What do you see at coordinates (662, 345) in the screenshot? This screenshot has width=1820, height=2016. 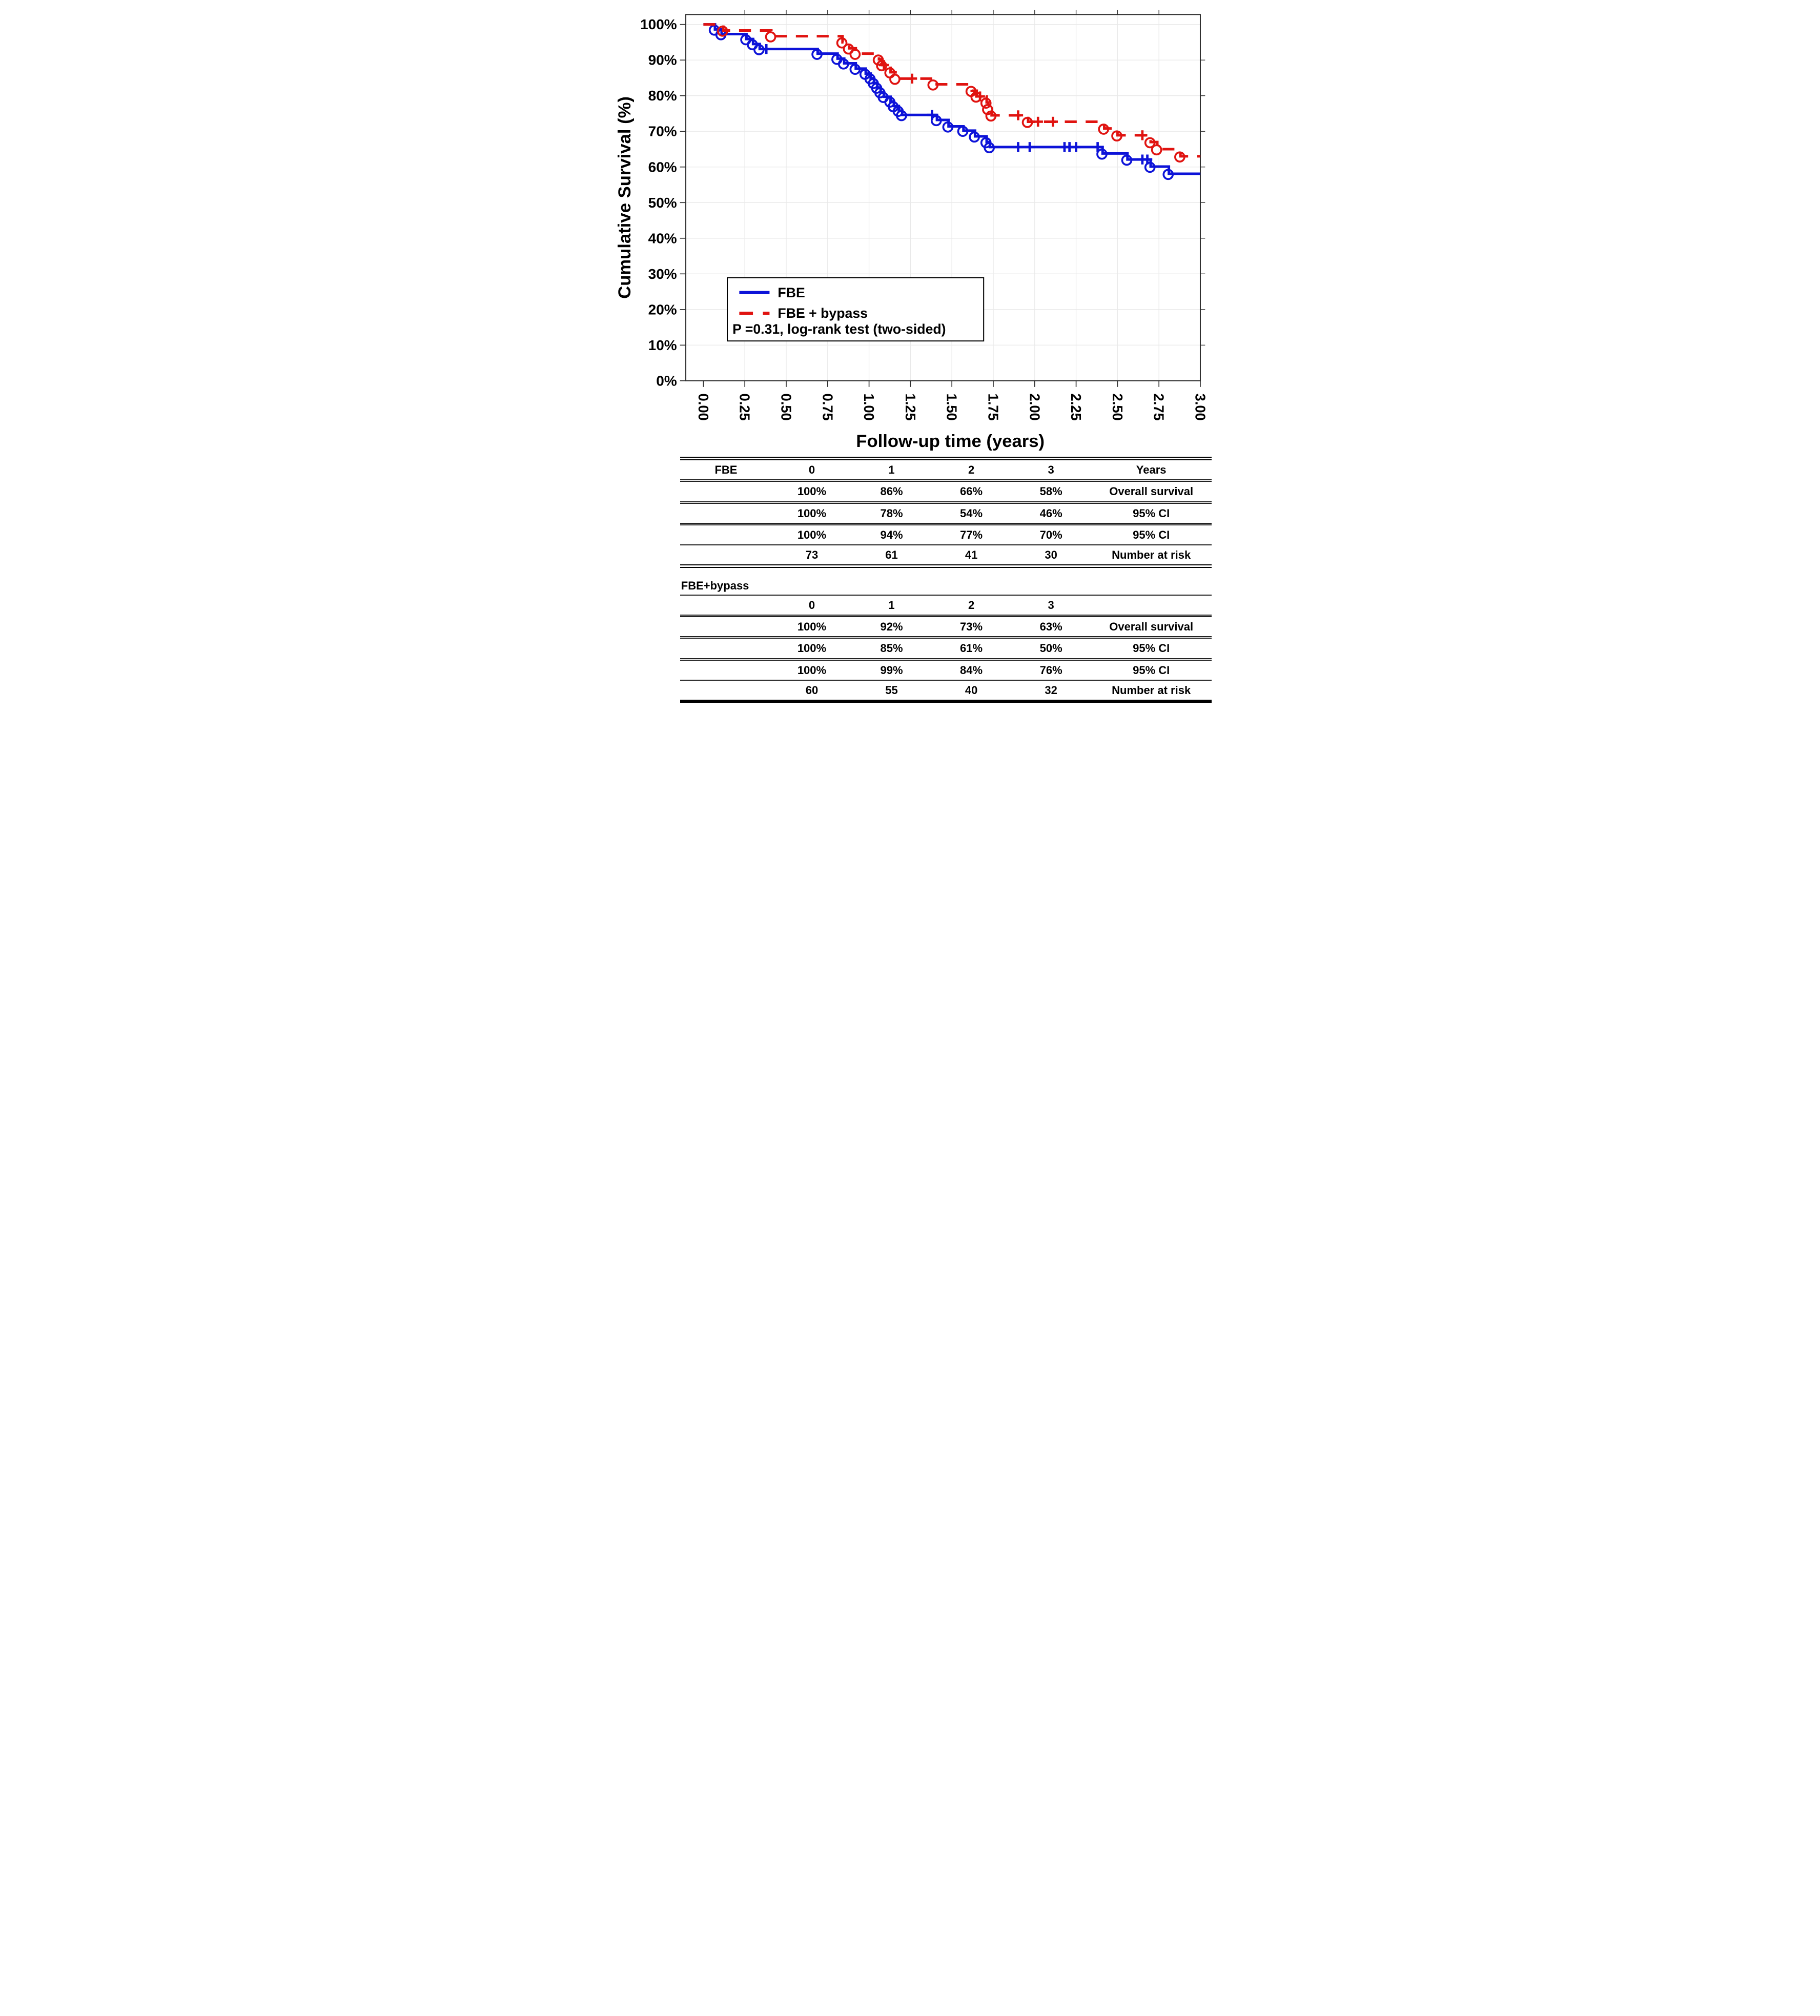 I see `y-tick-label: 10%` at bounding box center [662, 345].